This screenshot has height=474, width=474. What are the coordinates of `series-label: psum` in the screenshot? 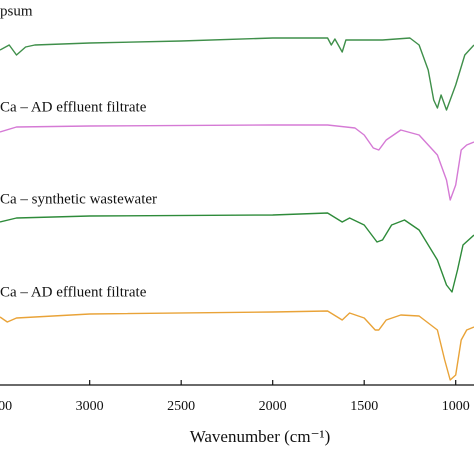 It's located at (16, 11).